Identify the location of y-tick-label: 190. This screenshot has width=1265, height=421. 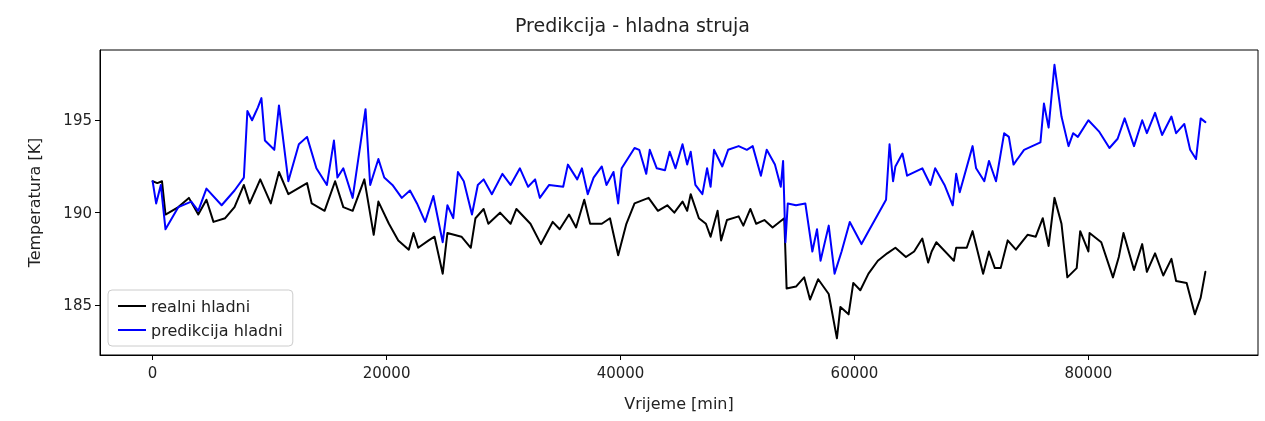
(77, 212).